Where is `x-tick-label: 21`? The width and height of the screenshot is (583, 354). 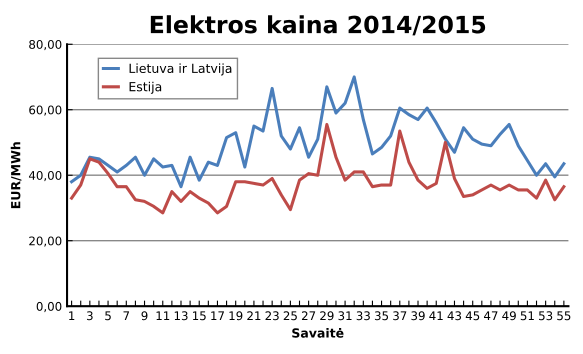 x-tick-label: 21 is located at coordinates (253, 315).